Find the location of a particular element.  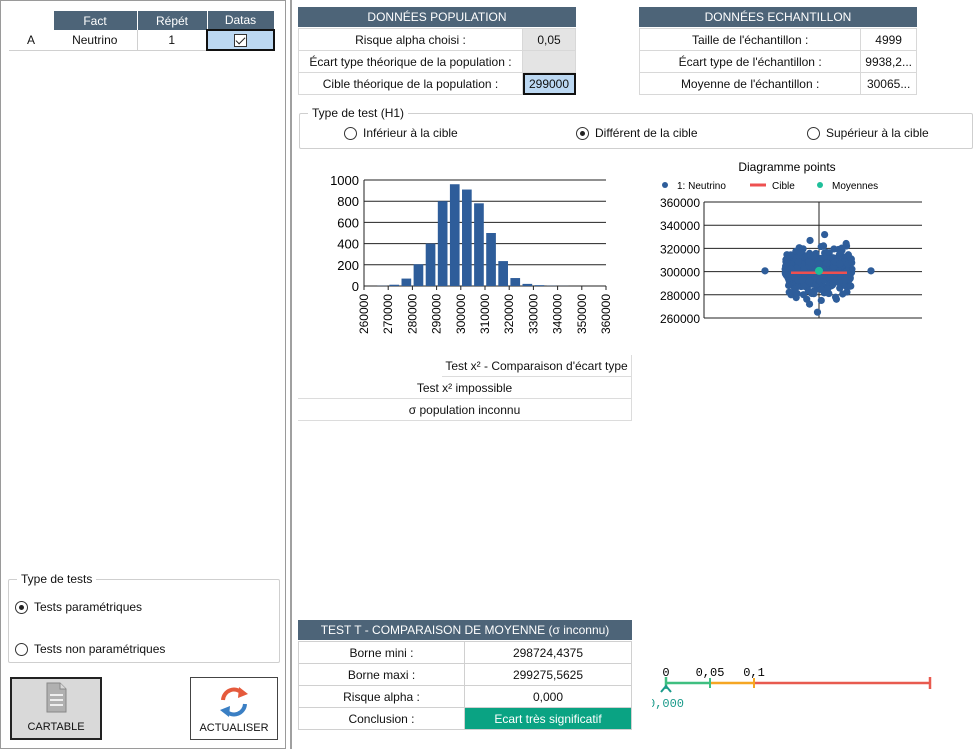

y-tick-label: 600 is located at coordinates (348, 222).